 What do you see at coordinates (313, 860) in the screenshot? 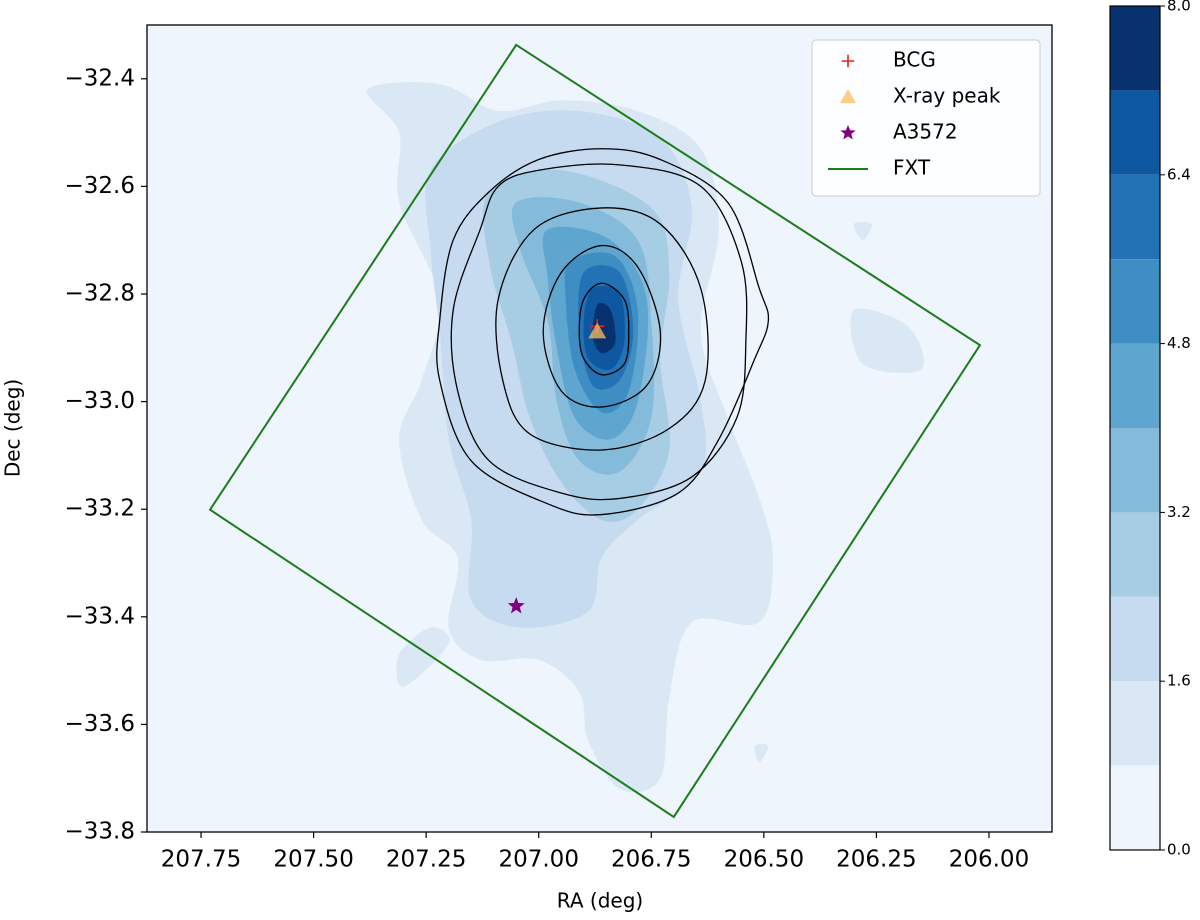
I see `x-tick-label: 207.50` at bounding box center [313, 860].